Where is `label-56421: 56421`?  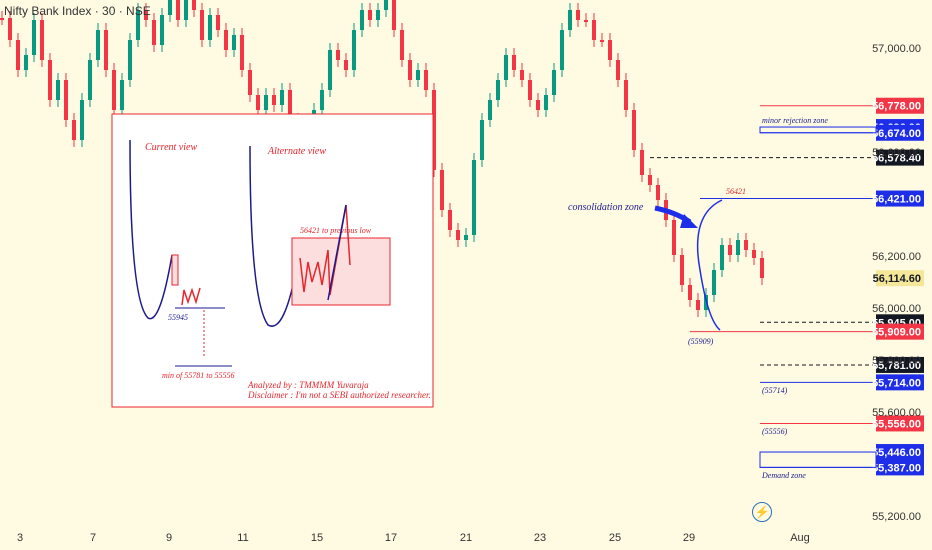 label-56421: 56421 is located at coordinates (736, 191).